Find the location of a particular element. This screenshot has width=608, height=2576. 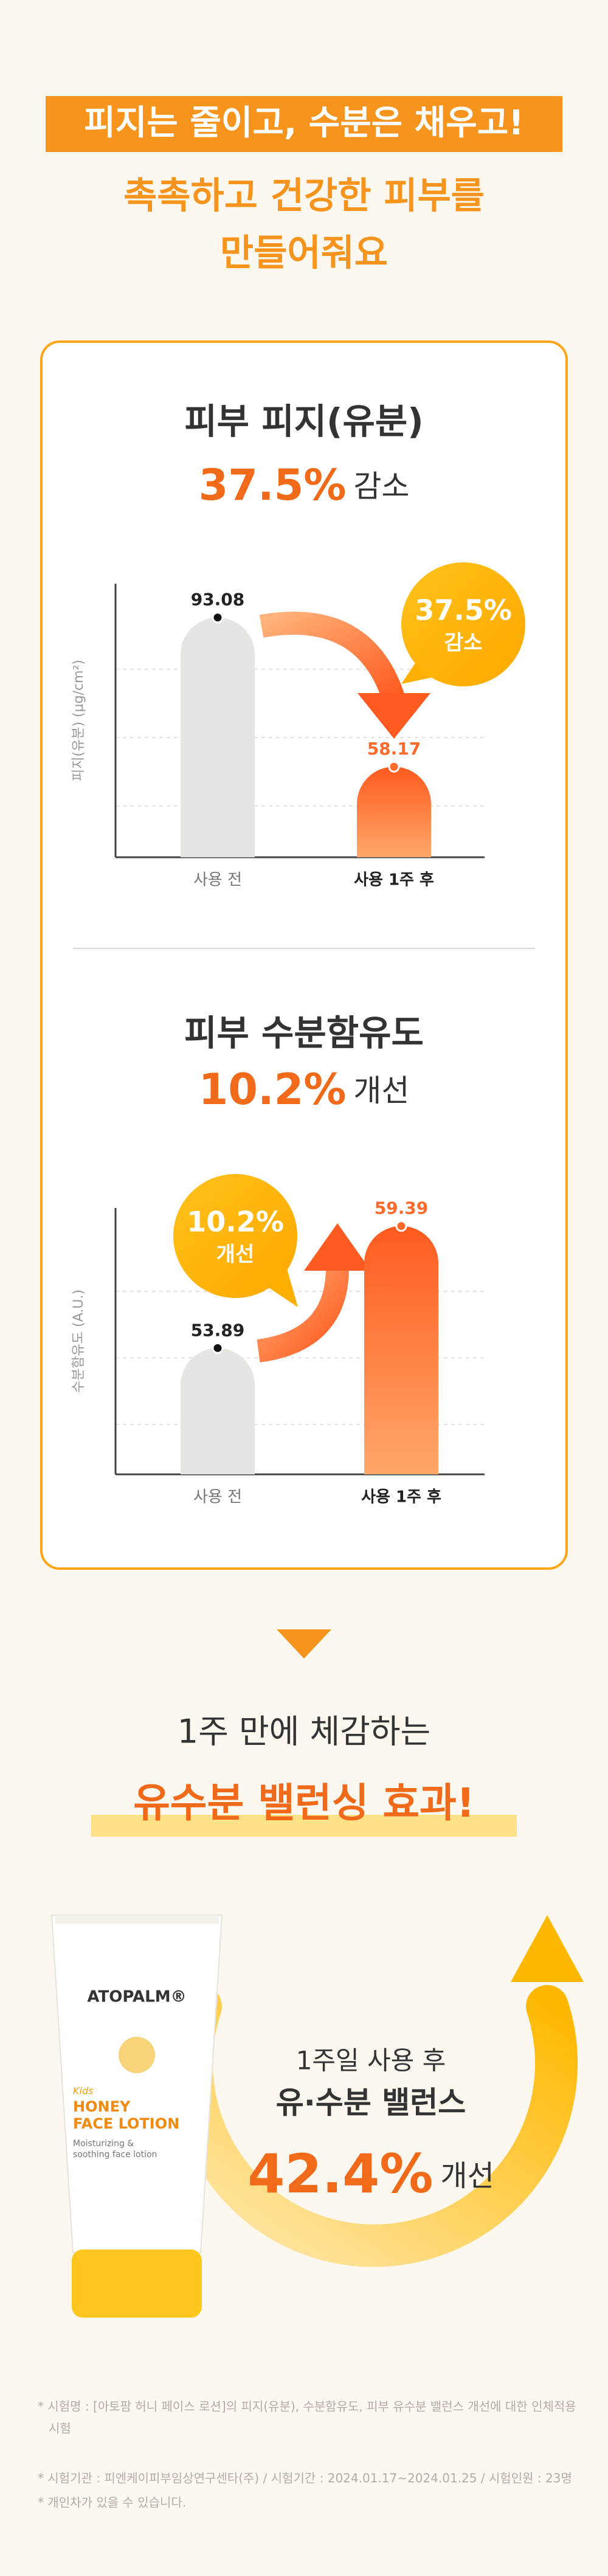

product-text: FACE LOTION is located at coordinates (126, 2123).